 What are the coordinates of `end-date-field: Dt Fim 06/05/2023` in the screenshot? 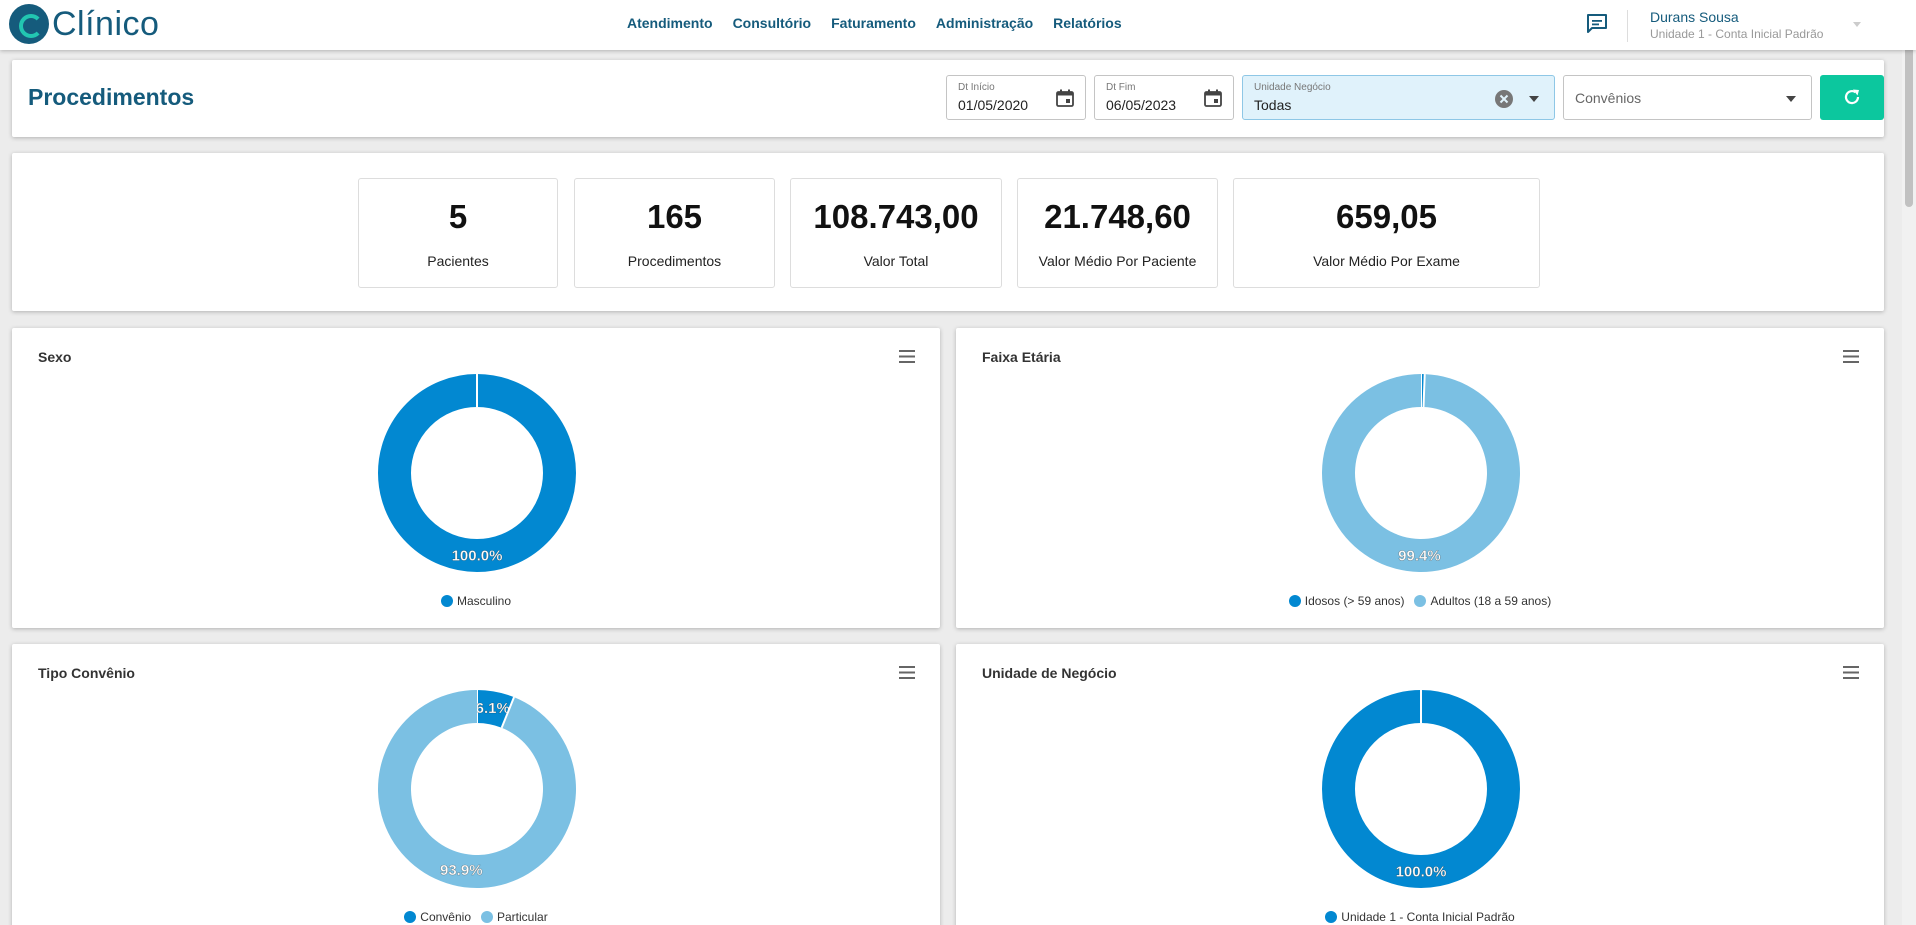 It's located at (1164, 97).